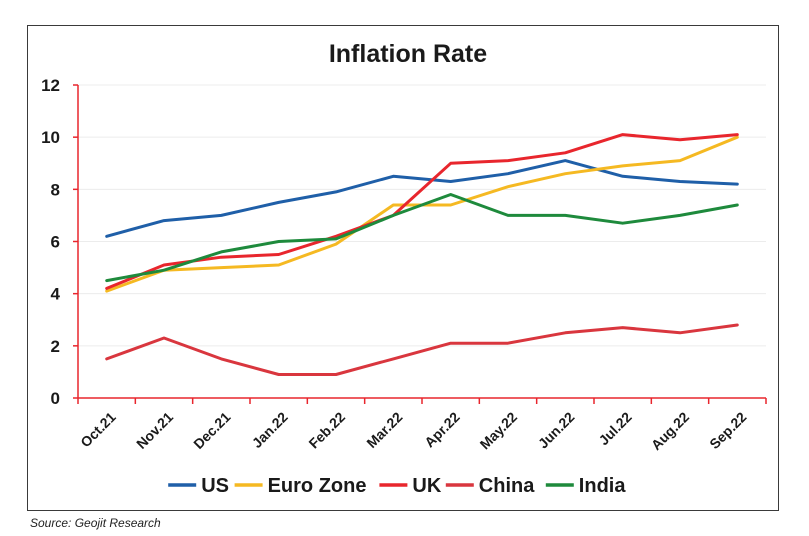  Describe the element at coordinates (317, 486) in the screenshot. I see `legend-label-euro-zone: Euro Zone` at that location.